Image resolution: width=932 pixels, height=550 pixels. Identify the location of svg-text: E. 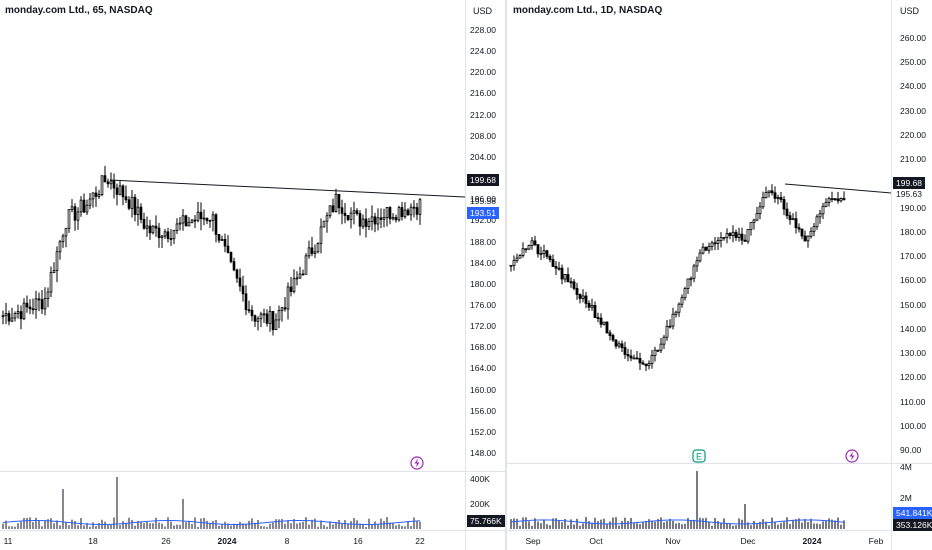
(699, 457).